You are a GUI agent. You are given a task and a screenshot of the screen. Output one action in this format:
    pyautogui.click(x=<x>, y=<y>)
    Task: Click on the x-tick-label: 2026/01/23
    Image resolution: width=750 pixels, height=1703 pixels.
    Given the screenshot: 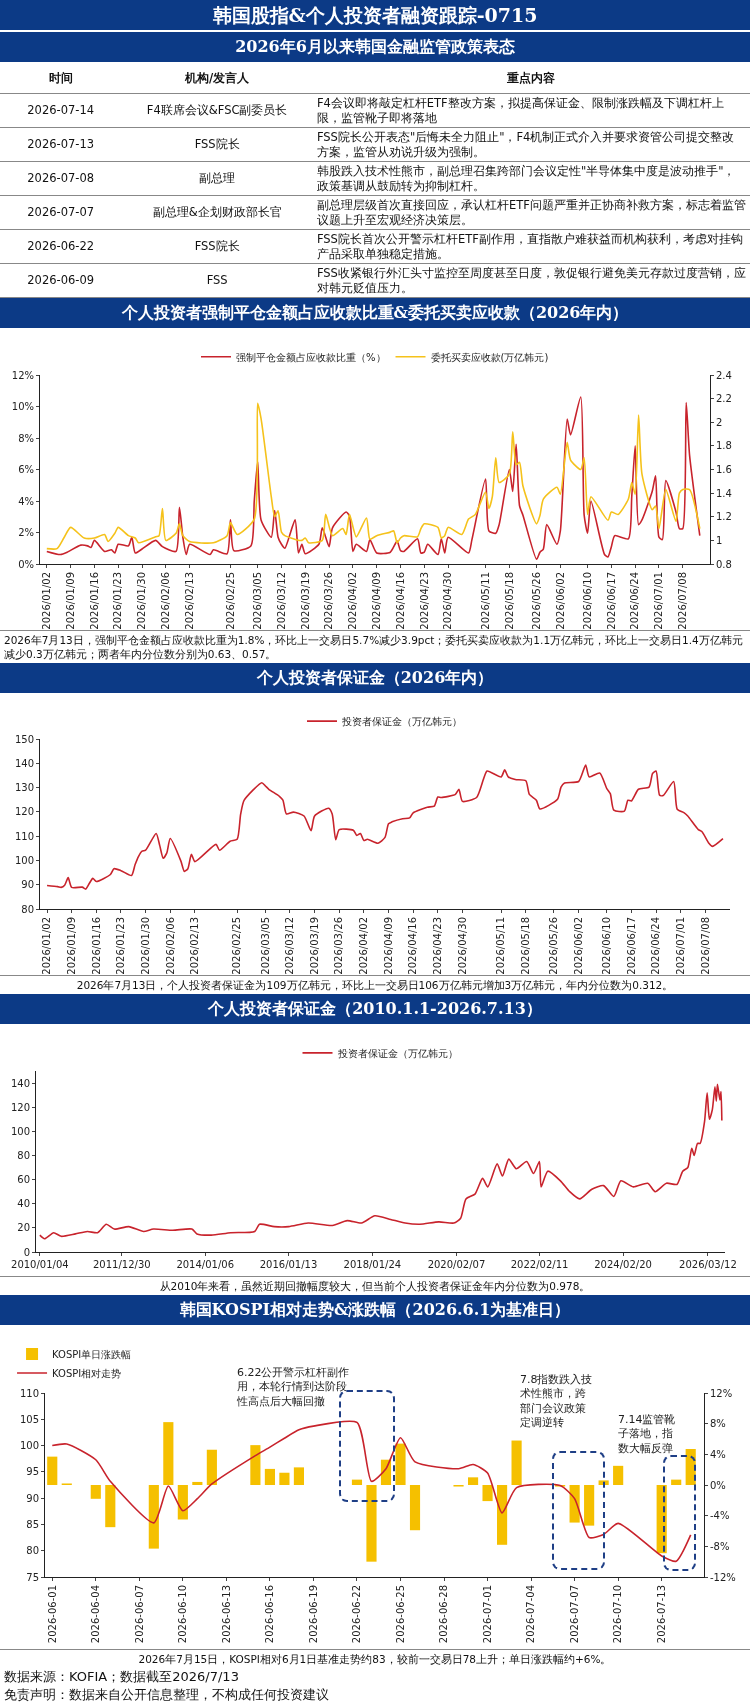 What is the action you would take?
    pyautogui.click(x=121, y=946)
    